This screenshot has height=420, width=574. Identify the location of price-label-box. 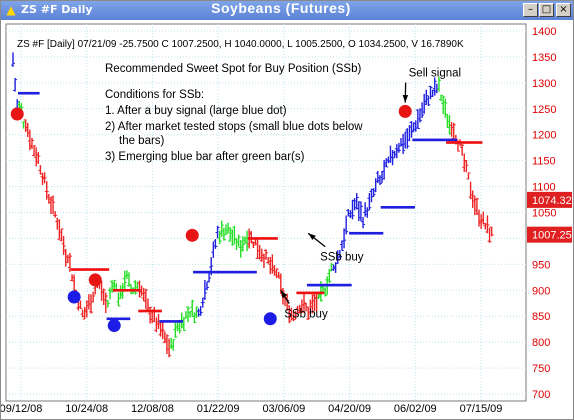
(549, 199).